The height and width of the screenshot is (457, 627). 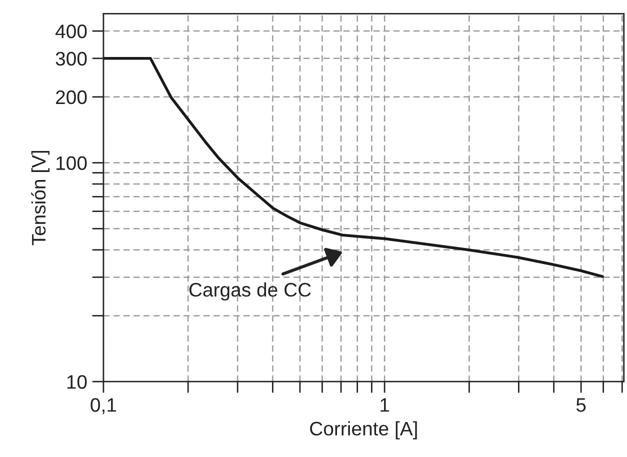 I want to click on y-tick-label: 100, so click(x=71, y=163).